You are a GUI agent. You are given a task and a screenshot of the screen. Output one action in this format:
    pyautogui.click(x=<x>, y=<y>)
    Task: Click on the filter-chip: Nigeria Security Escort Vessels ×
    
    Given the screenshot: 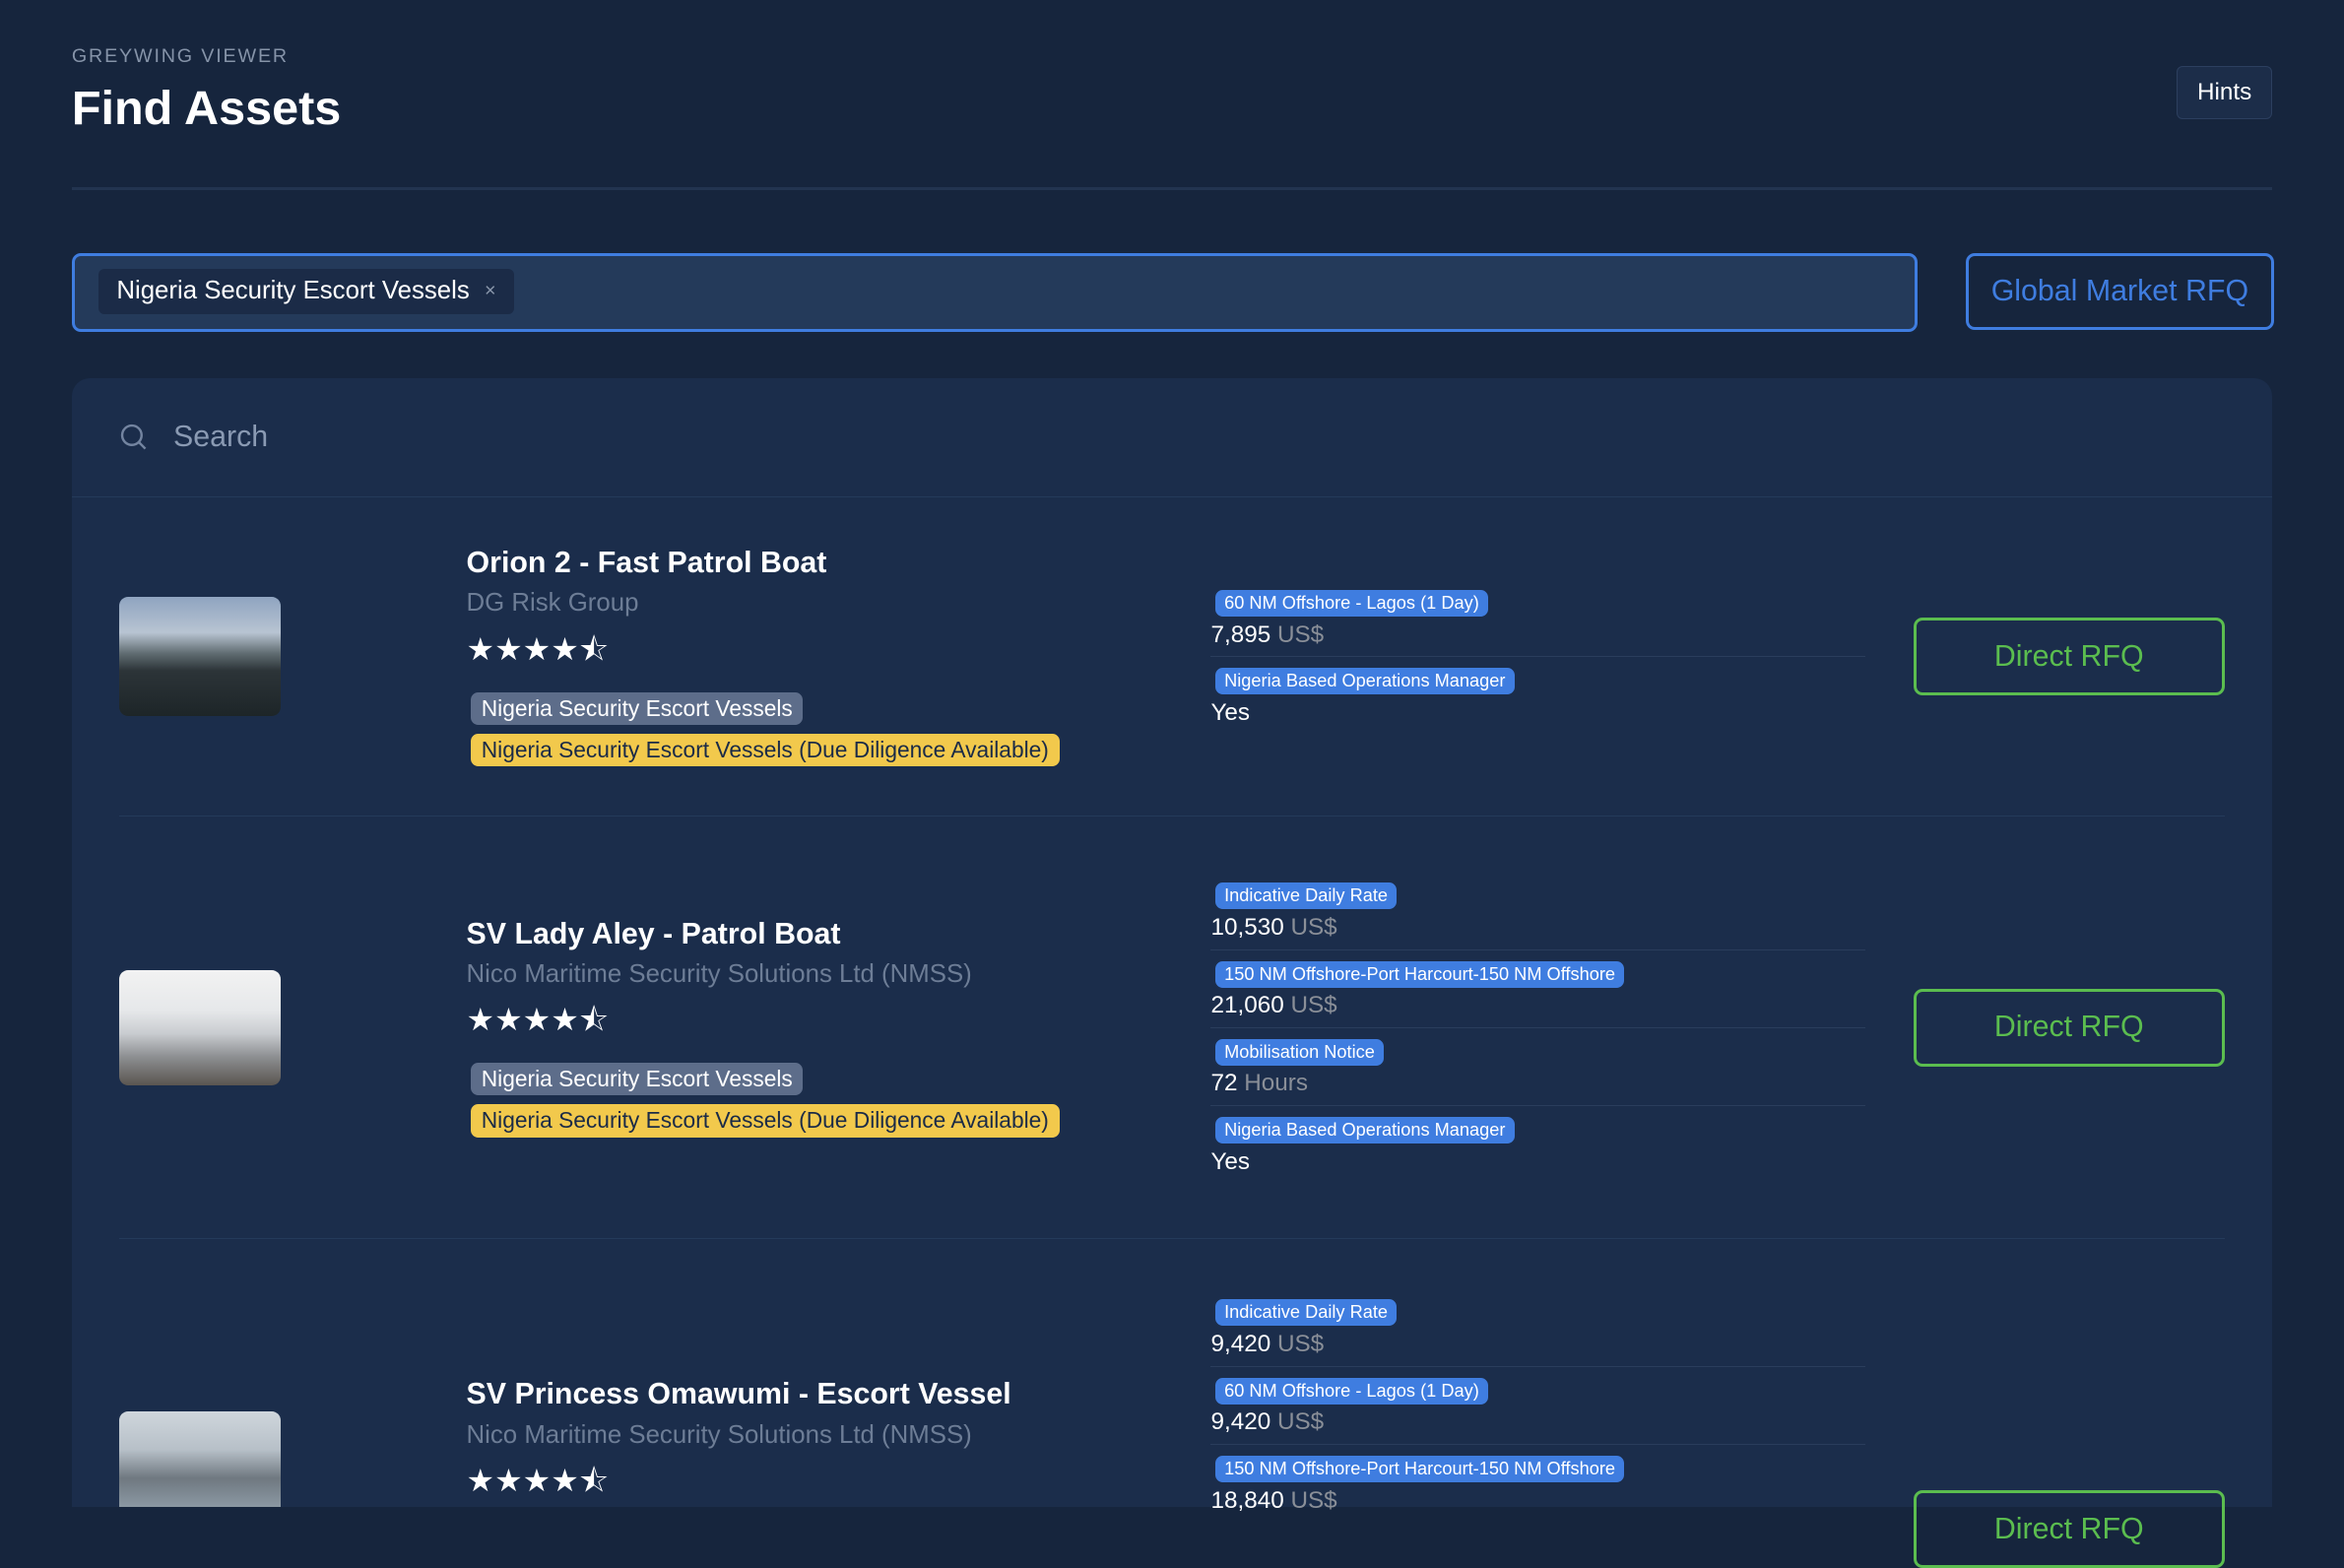 What is the action you would take?
    pyautogui.click(x=306, y=292)
    